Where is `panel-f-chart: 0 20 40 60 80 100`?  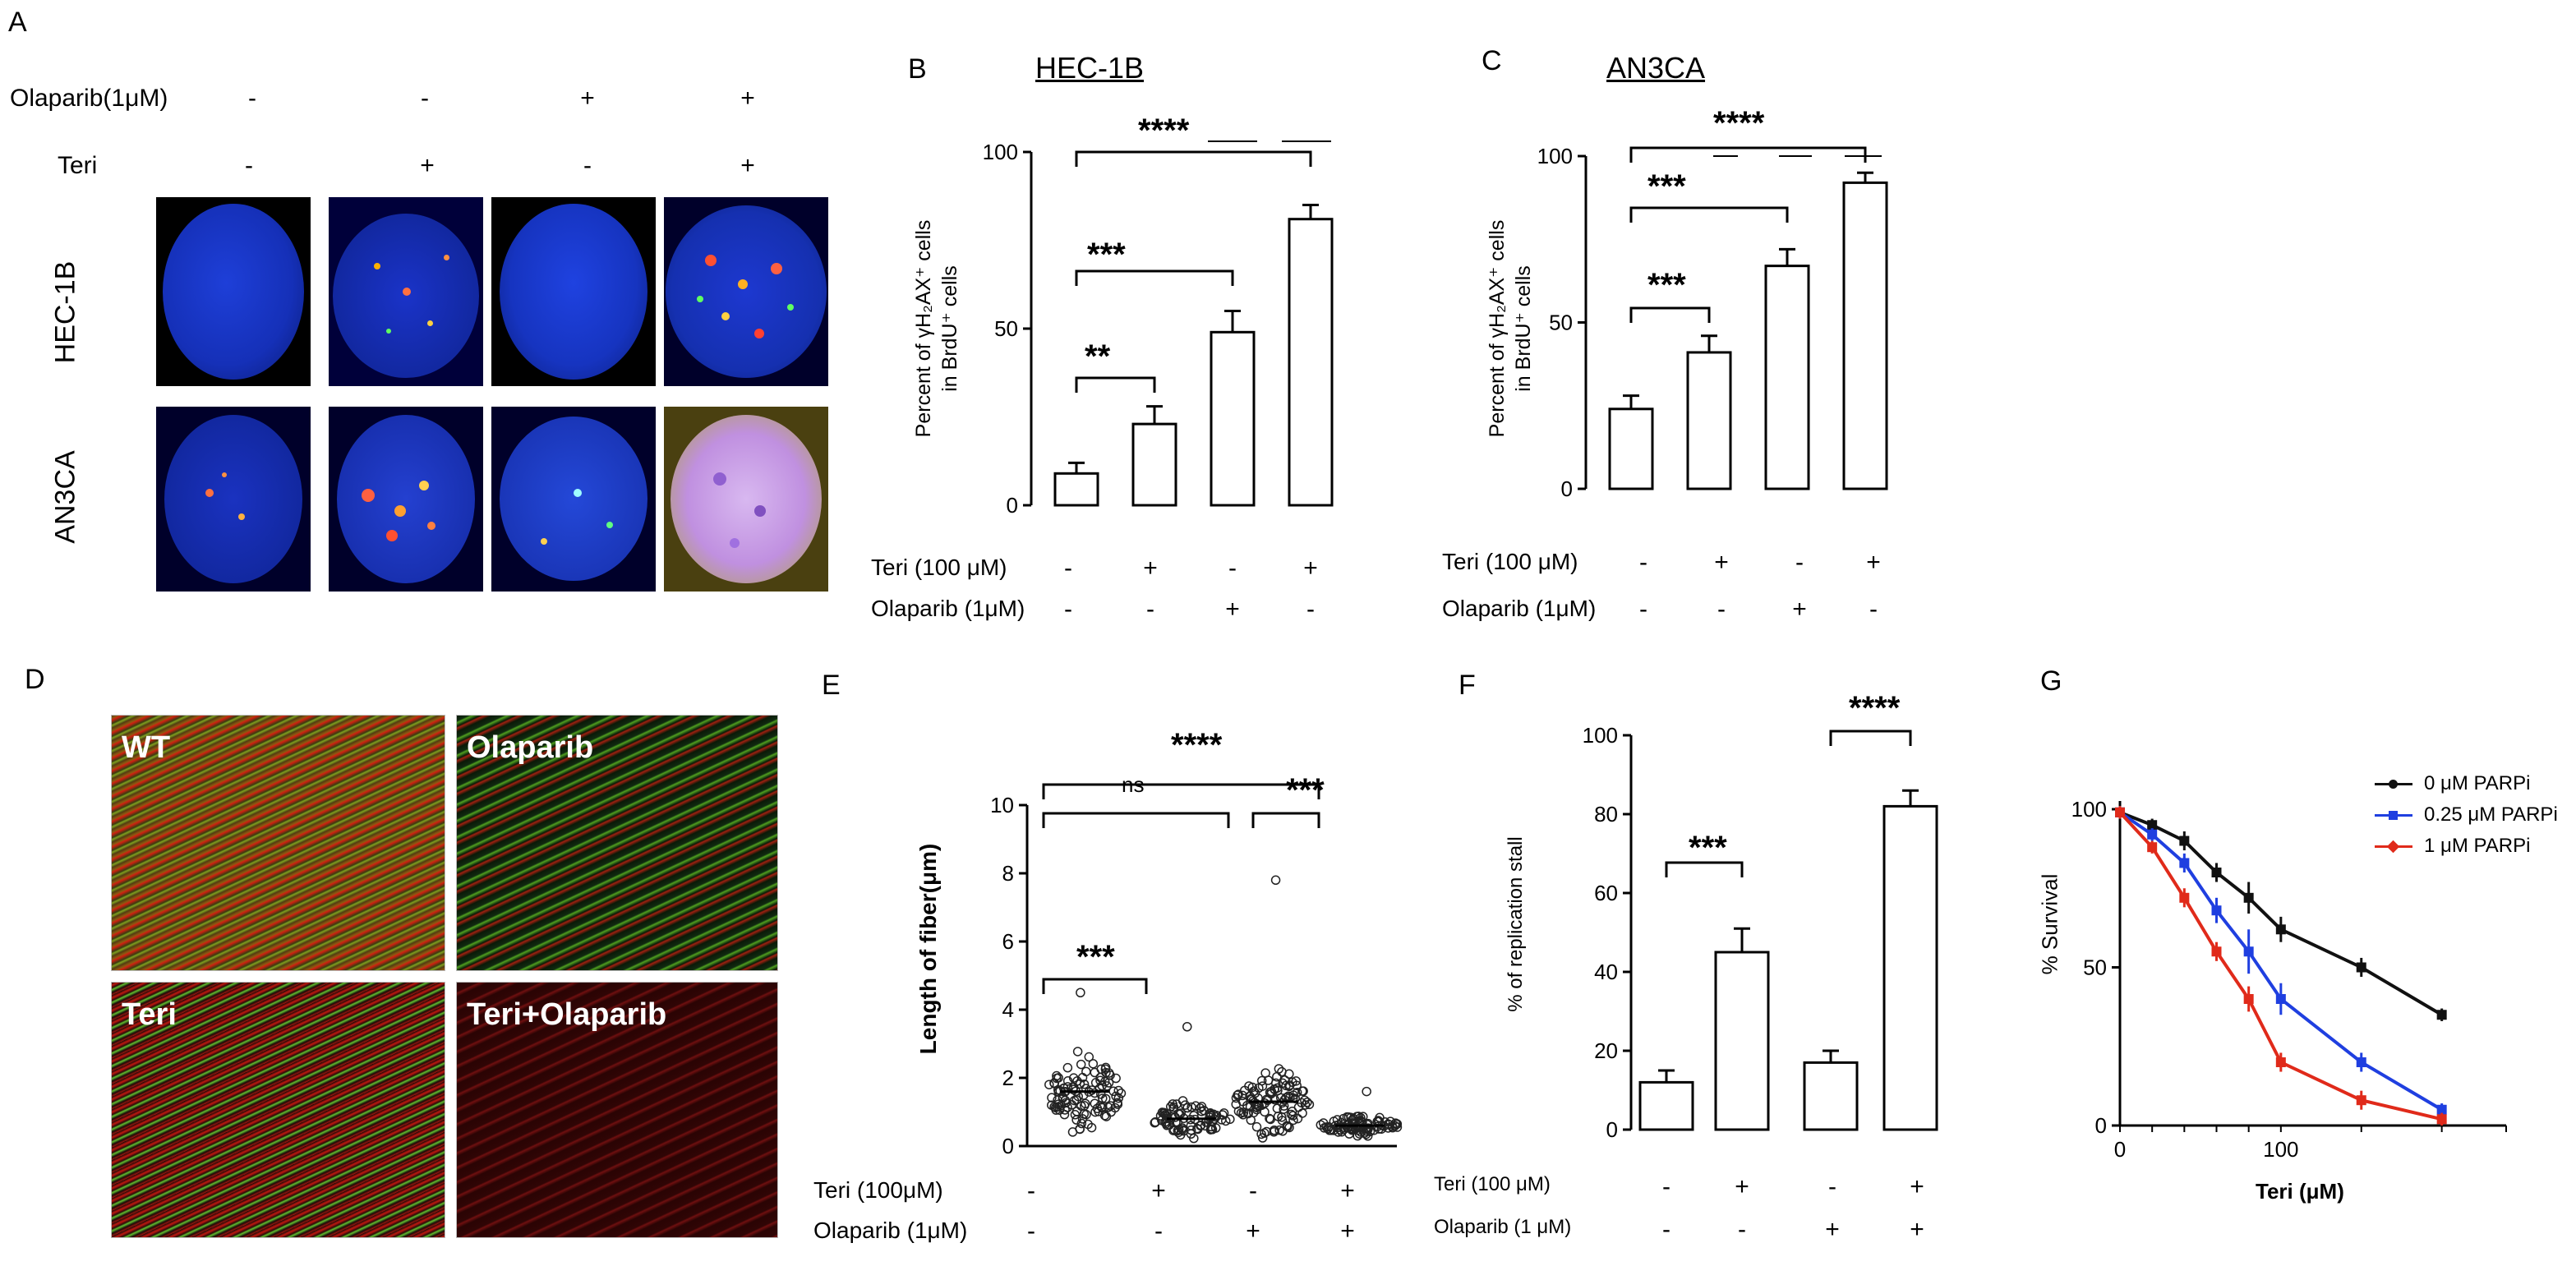 panel-f-chart: 0 20 40 60 80 100 is located at coordinates (1760, 932).